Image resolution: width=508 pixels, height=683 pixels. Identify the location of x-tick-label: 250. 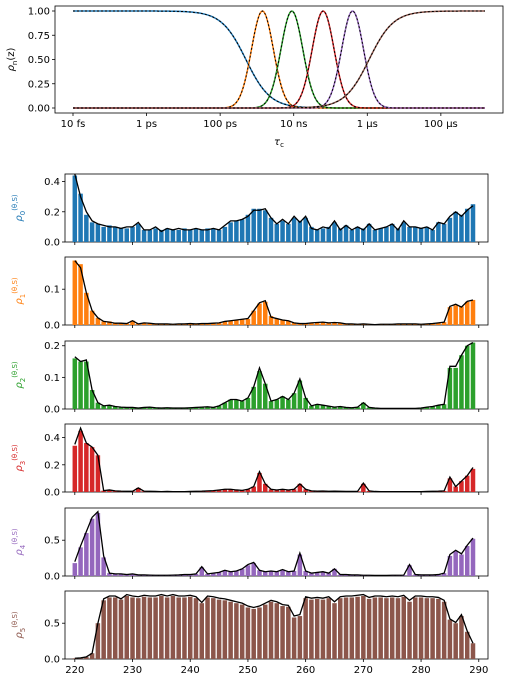
(247, 670).